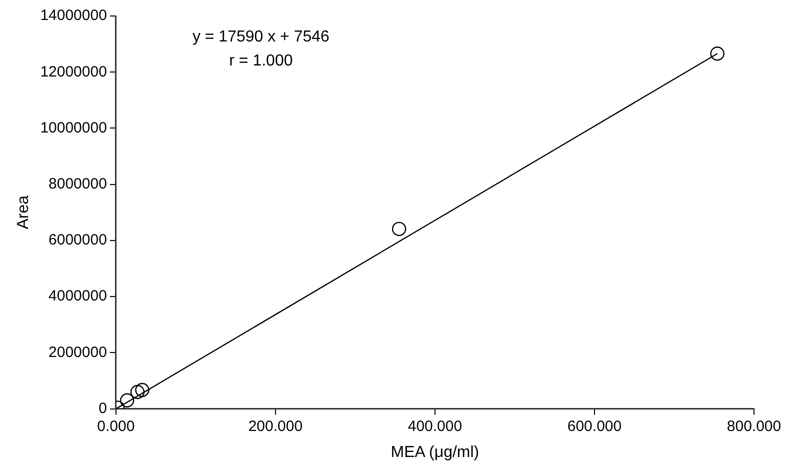 The height and width of the screenshot is (472, 794). What do you see at coordinates (73, 127) in the screenshot?
I see `y-tick-label: 10000000` at bounding box center [73, 127].